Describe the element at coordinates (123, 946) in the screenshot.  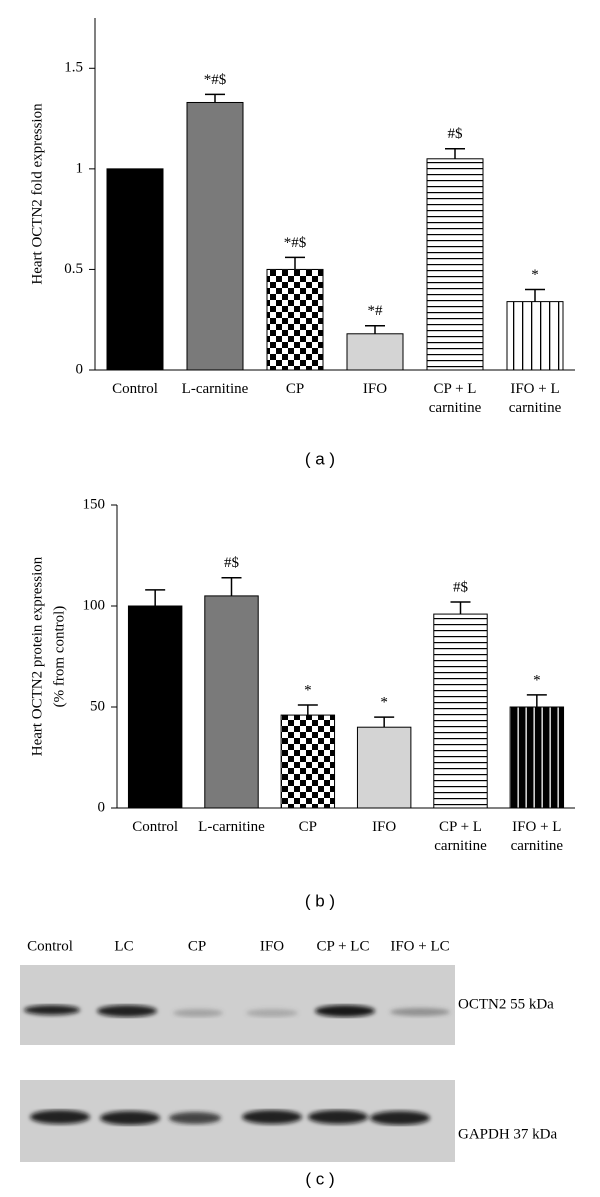
I see `lane-label: LC` at that location.